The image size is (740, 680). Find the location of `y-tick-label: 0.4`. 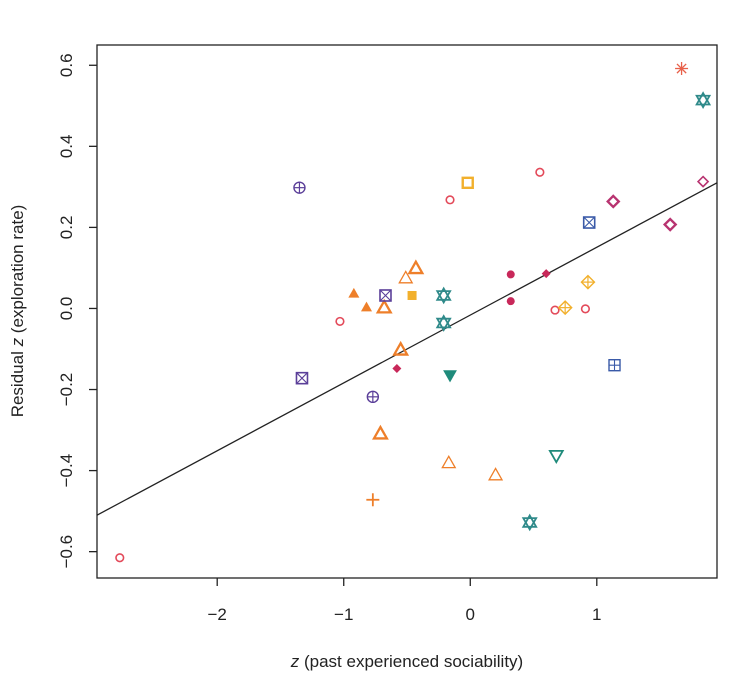

y-tick-label: 0.4 is located at coordinates (66, 147).